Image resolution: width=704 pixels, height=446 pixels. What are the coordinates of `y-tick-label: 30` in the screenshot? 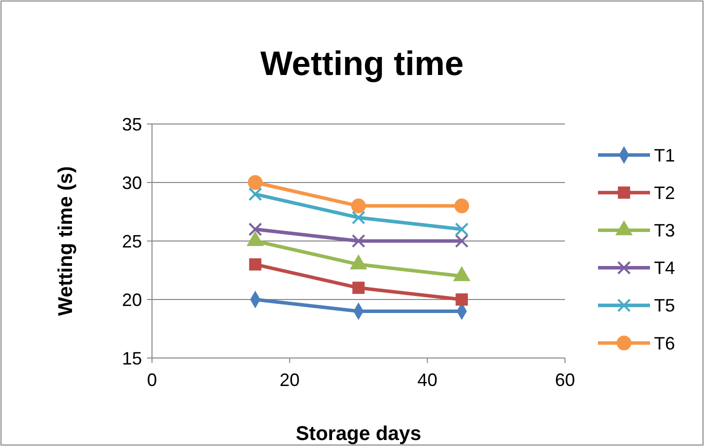 It's located at (132, 182).